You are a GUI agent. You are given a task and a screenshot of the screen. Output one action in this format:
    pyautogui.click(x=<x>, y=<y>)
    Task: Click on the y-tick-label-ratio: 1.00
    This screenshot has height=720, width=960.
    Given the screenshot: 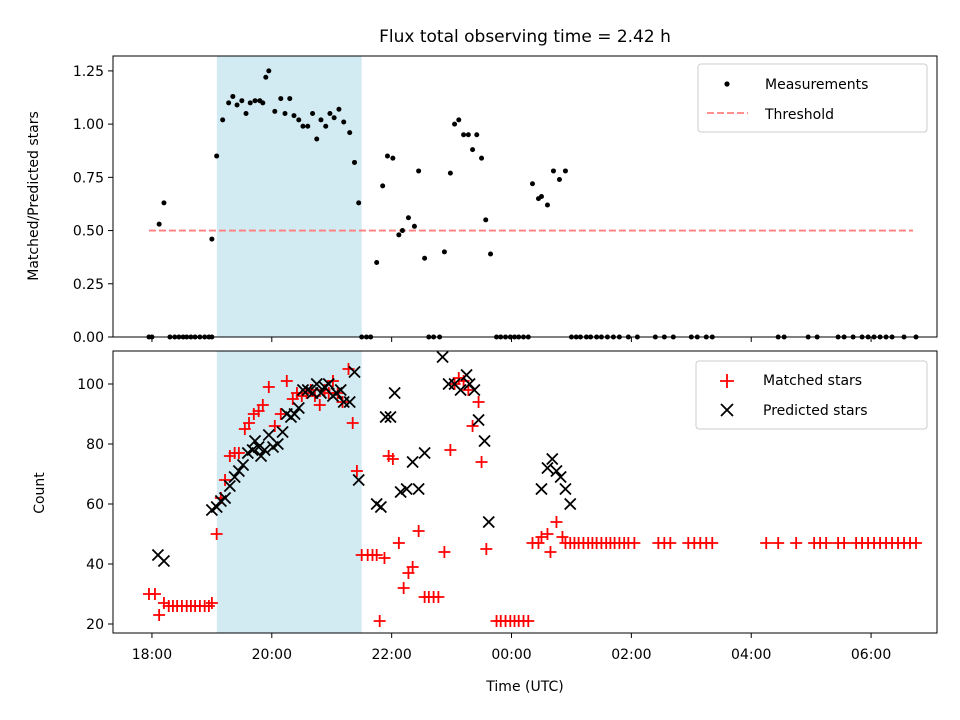 What is the action you would take?
    pyautogui.click(x=88, y=125)
    